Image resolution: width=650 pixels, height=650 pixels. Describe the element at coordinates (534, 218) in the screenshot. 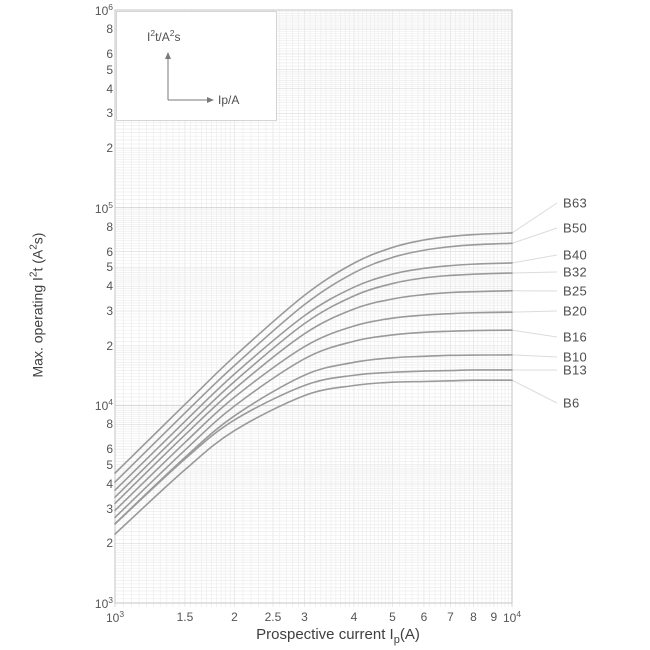

I see `leader-line-B63` at that location.